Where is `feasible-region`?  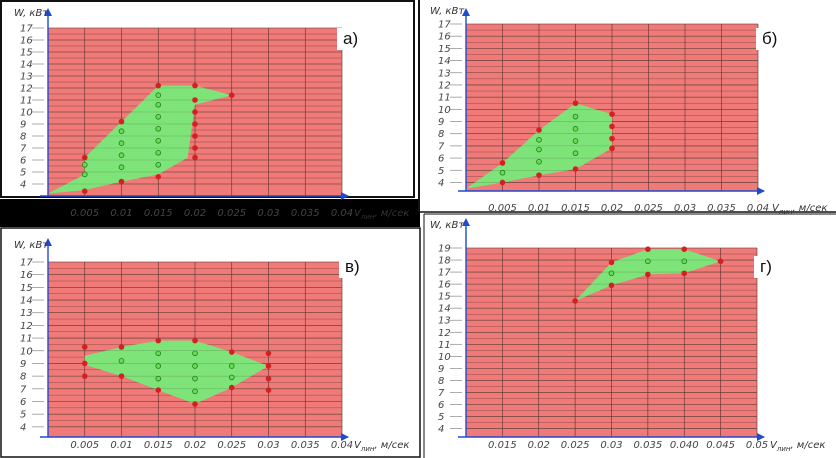
feasible-region is located at coordinates (176, 372).